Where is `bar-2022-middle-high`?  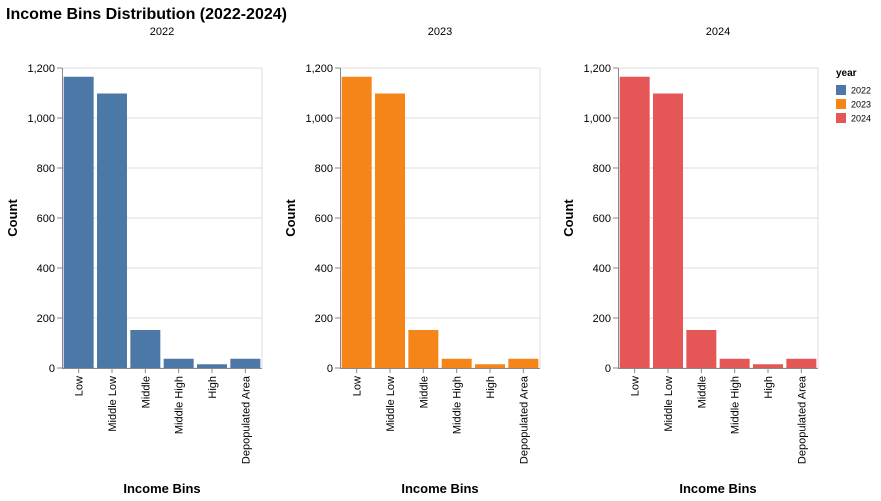
bar-2022-middle-high is located at coordinates (178, 363).